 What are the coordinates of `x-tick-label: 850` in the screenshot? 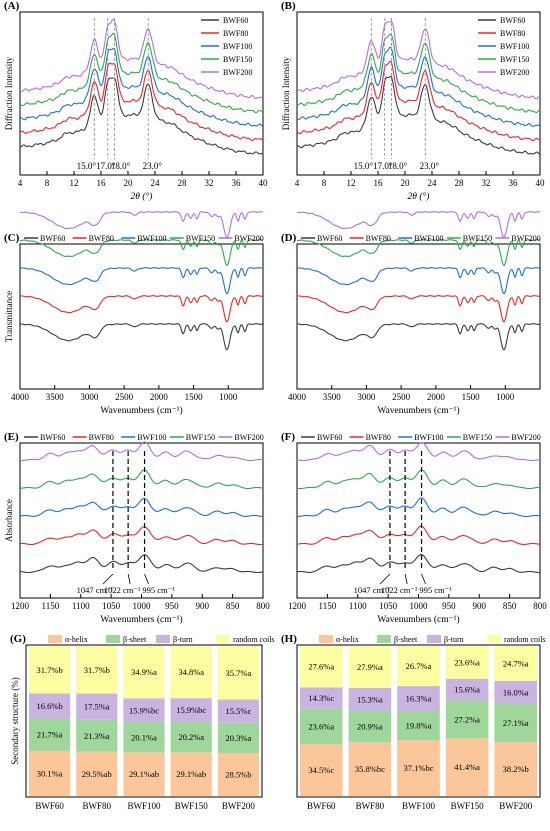 It's located at (510, 606).